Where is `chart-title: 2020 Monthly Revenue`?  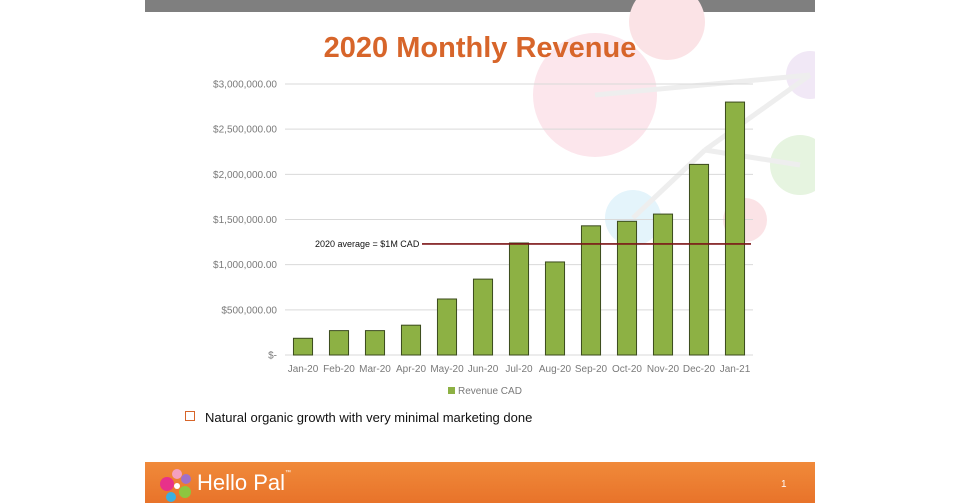
chart-title: 2020 Monthly Revenue is located at coordinates (480, 48).